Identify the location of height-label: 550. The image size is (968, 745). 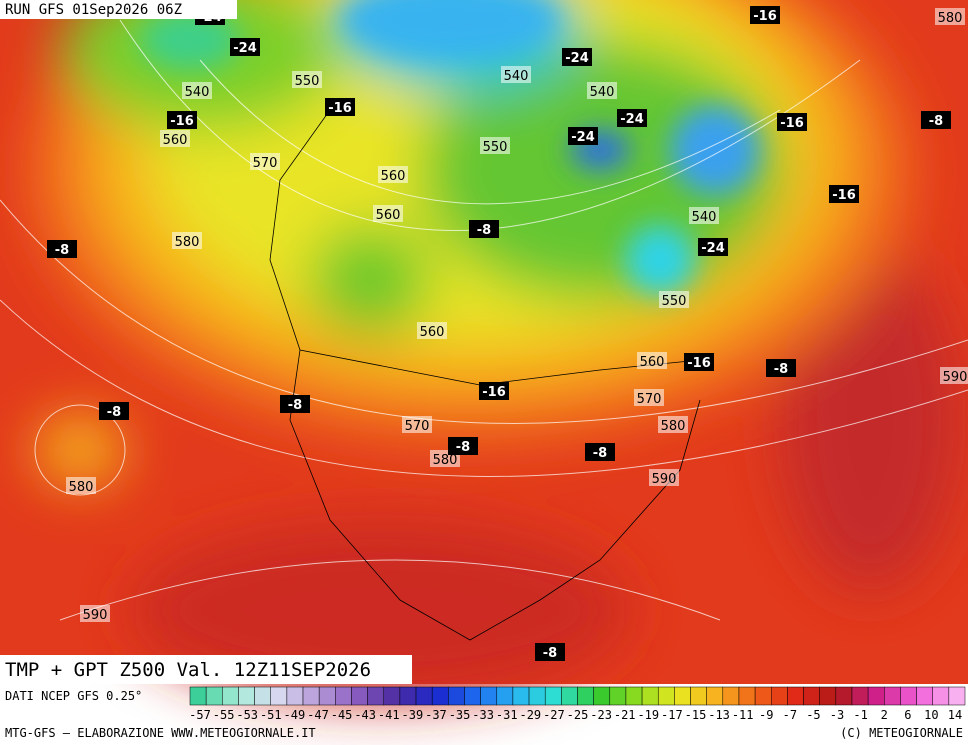
(495, 147).